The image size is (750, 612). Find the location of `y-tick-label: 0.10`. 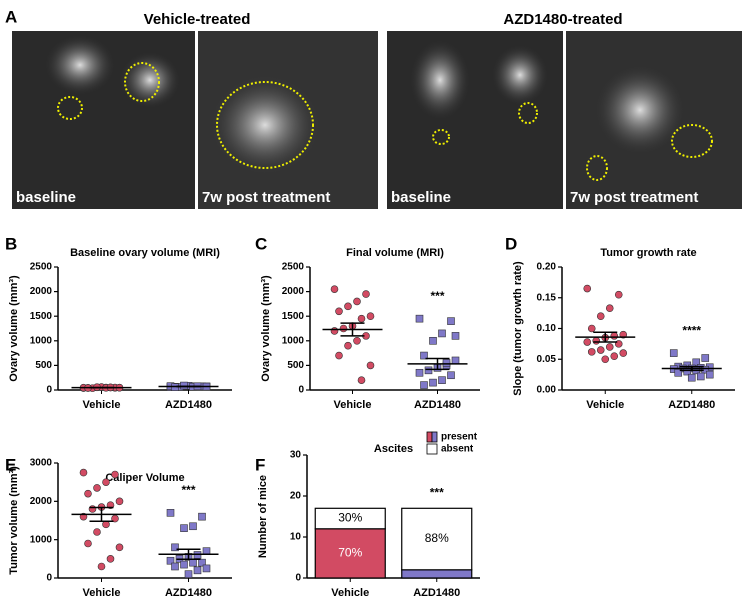

y-tick-label: 0.10 is located at coordinates (547, 328).